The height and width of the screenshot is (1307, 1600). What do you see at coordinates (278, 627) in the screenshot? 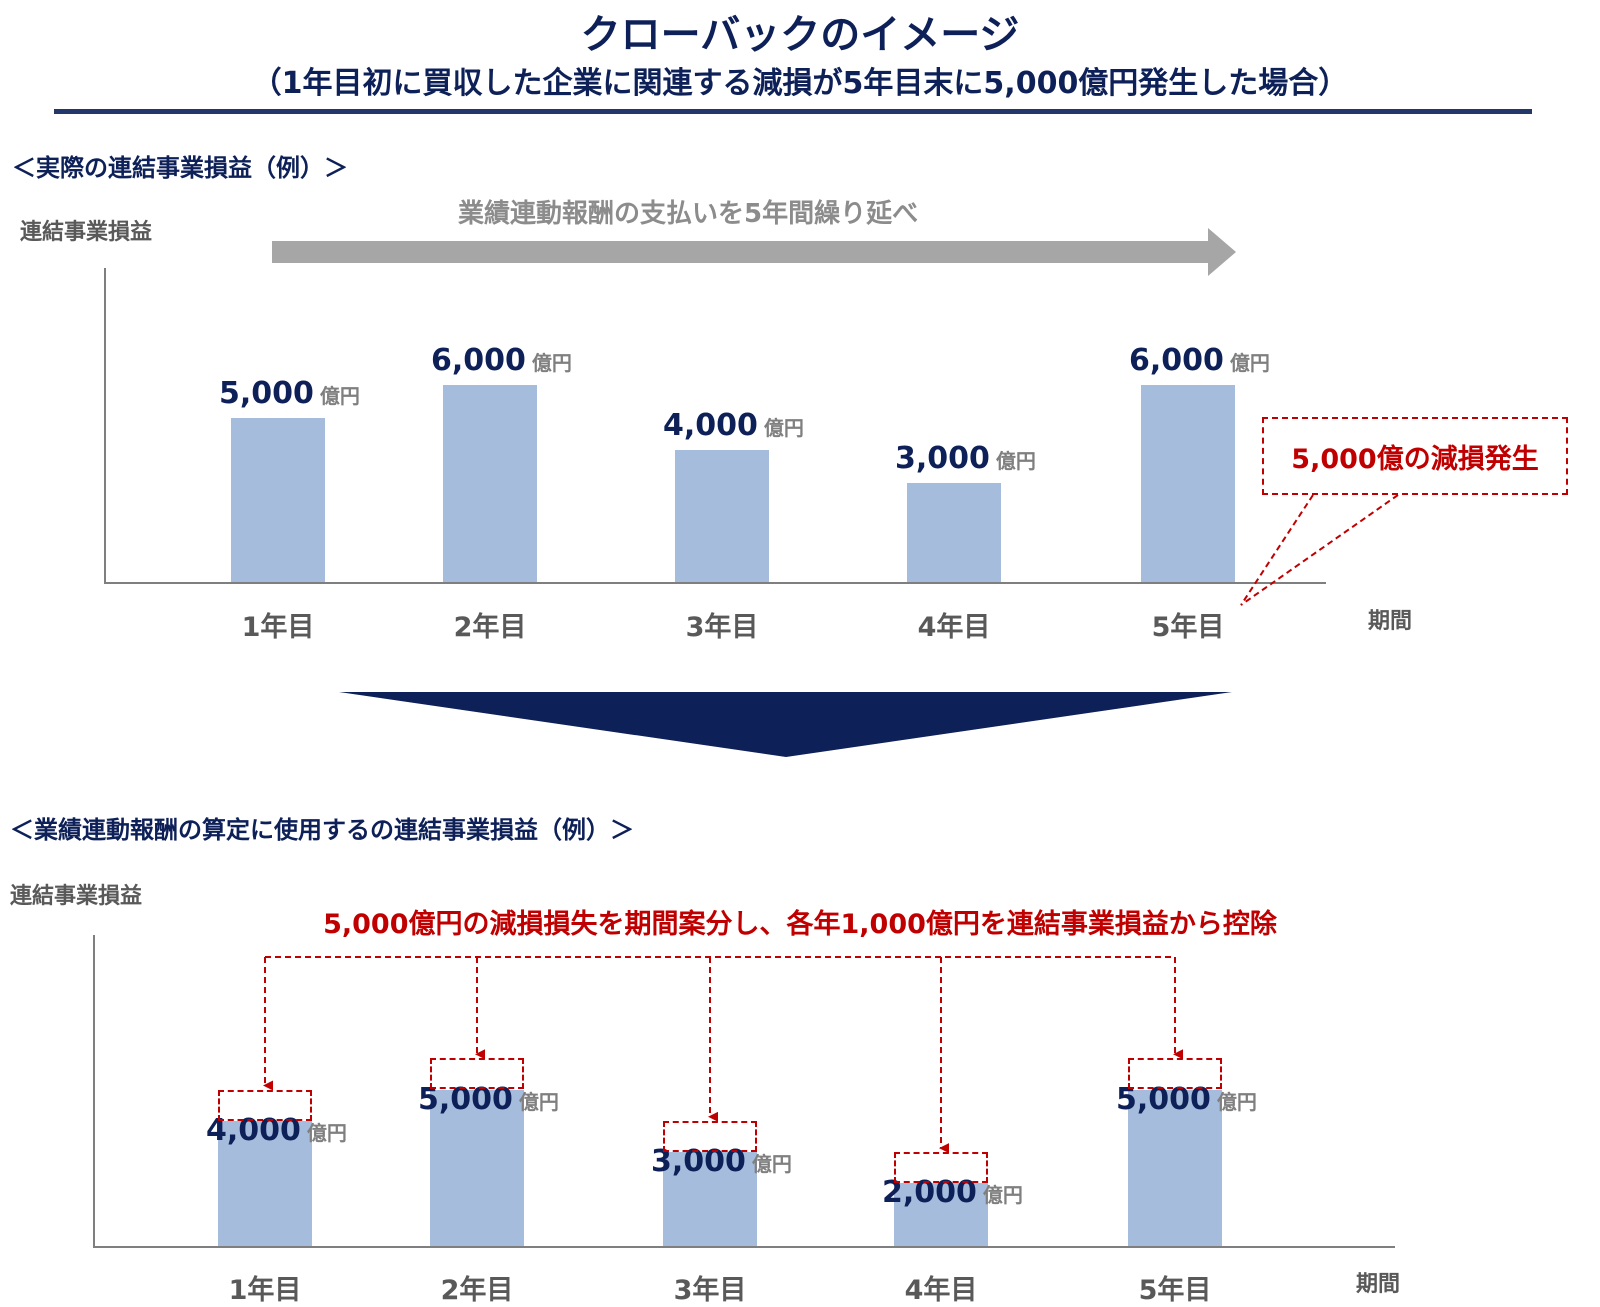
I see `top-tick-label: 1年目` at bounding box center [278, 627].